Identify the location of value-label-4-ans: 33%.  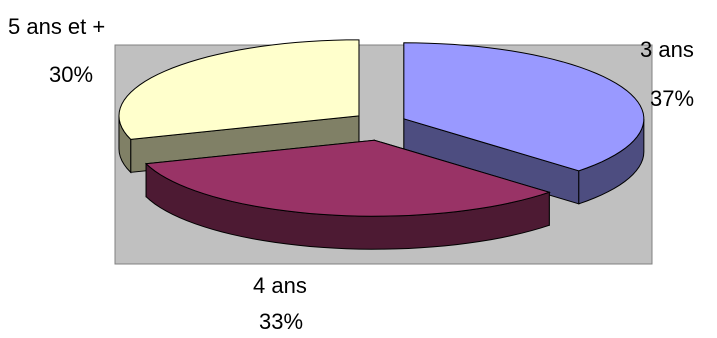
(281, 321).